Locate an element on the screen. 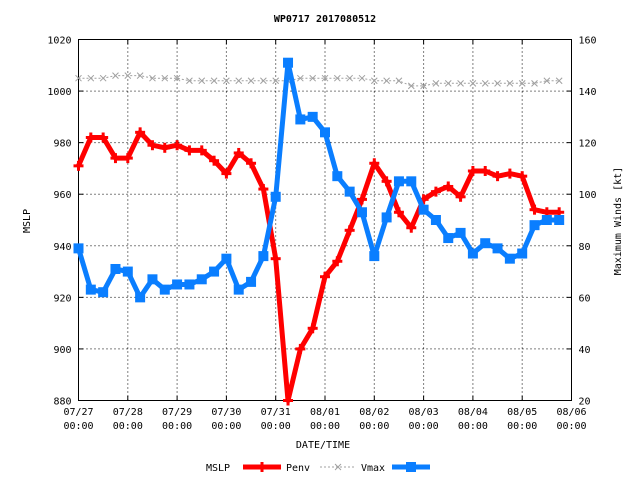 This screenshot has height=480, width=640. y-tick-label-left: 900 is located at coordinates (62, 350).